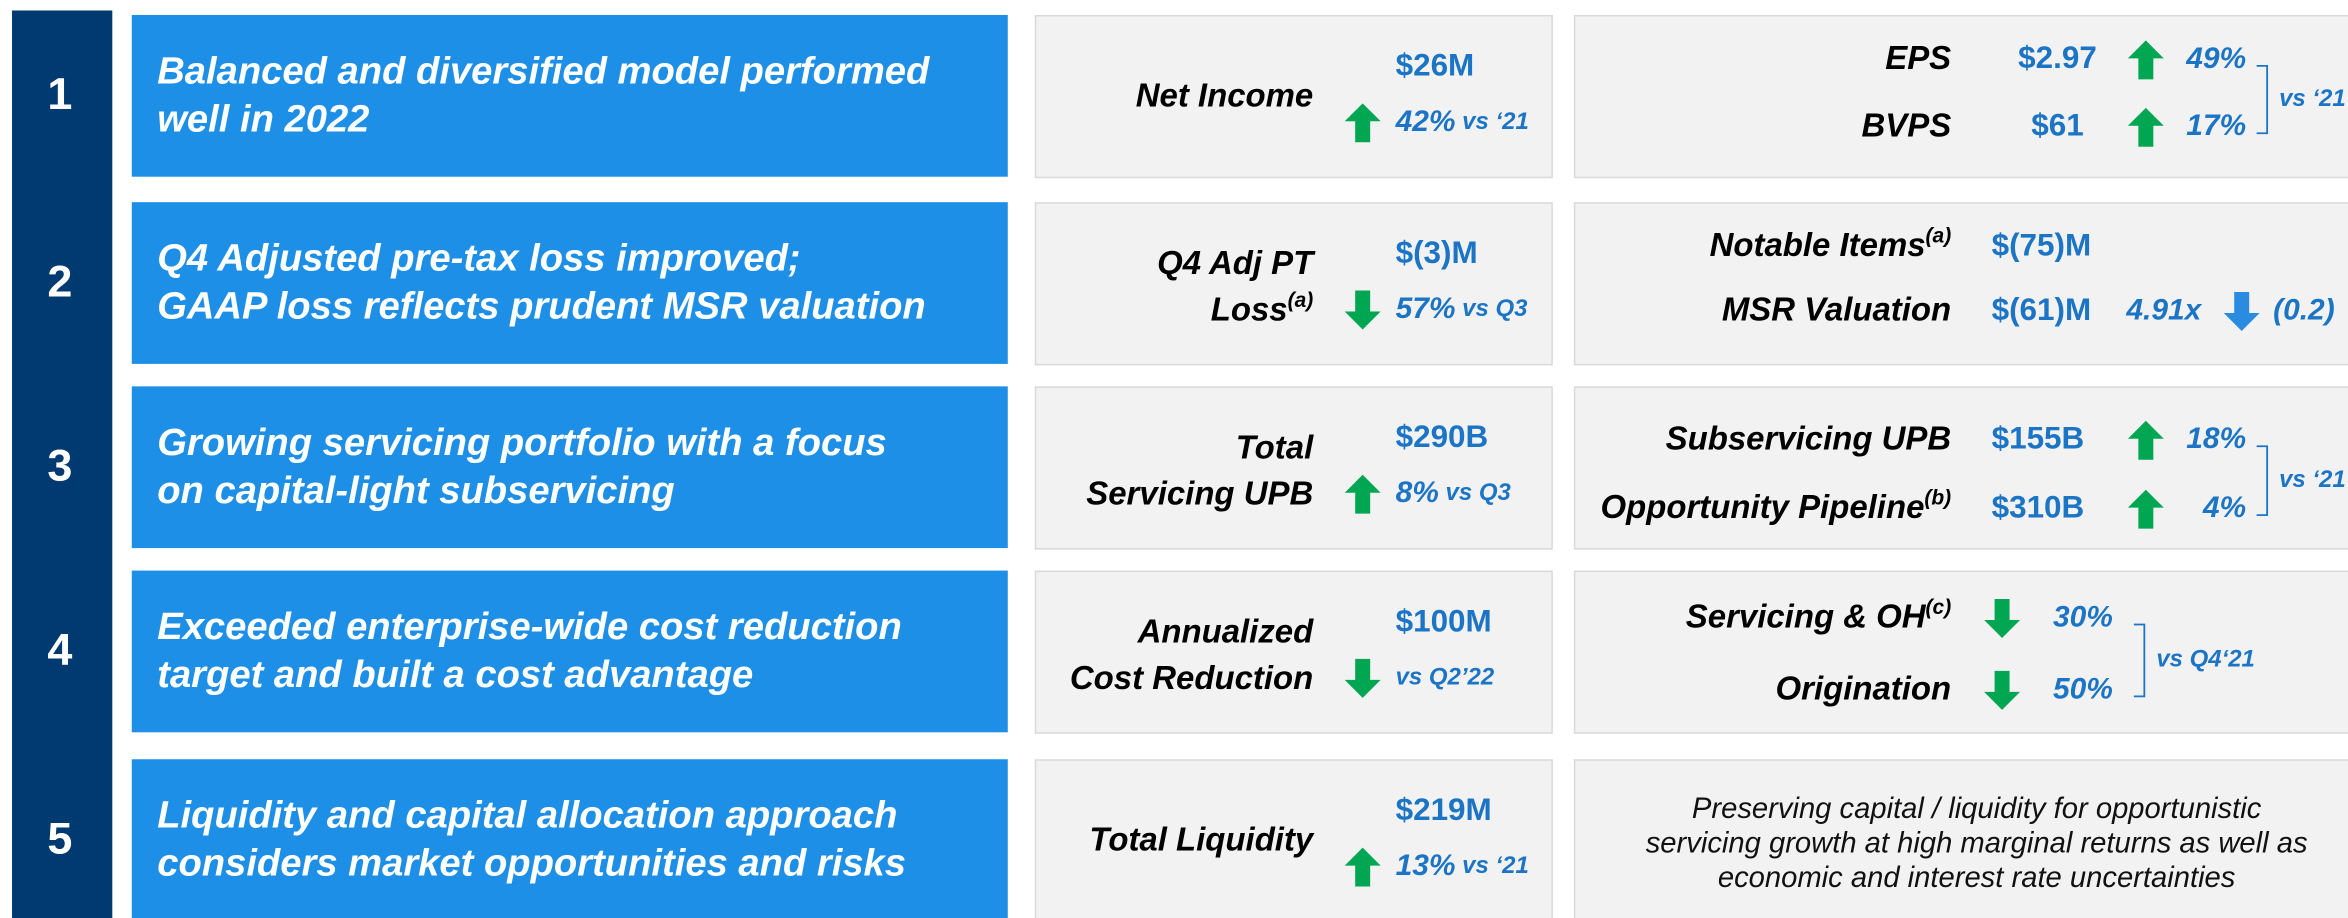  Describe the element at coordinates (2042, 244) in the screenshot. I see `detail-value: $(75)M` at that location.